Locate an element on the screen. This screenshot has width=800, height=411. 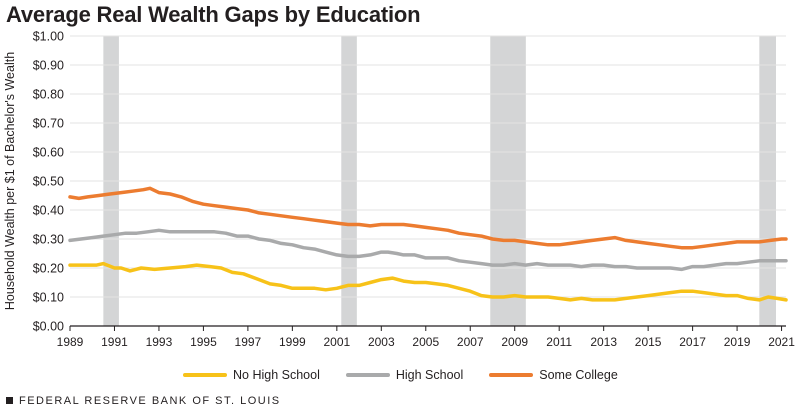
y-tick-label-6: $0.60 is located at coordinates (48, 153).